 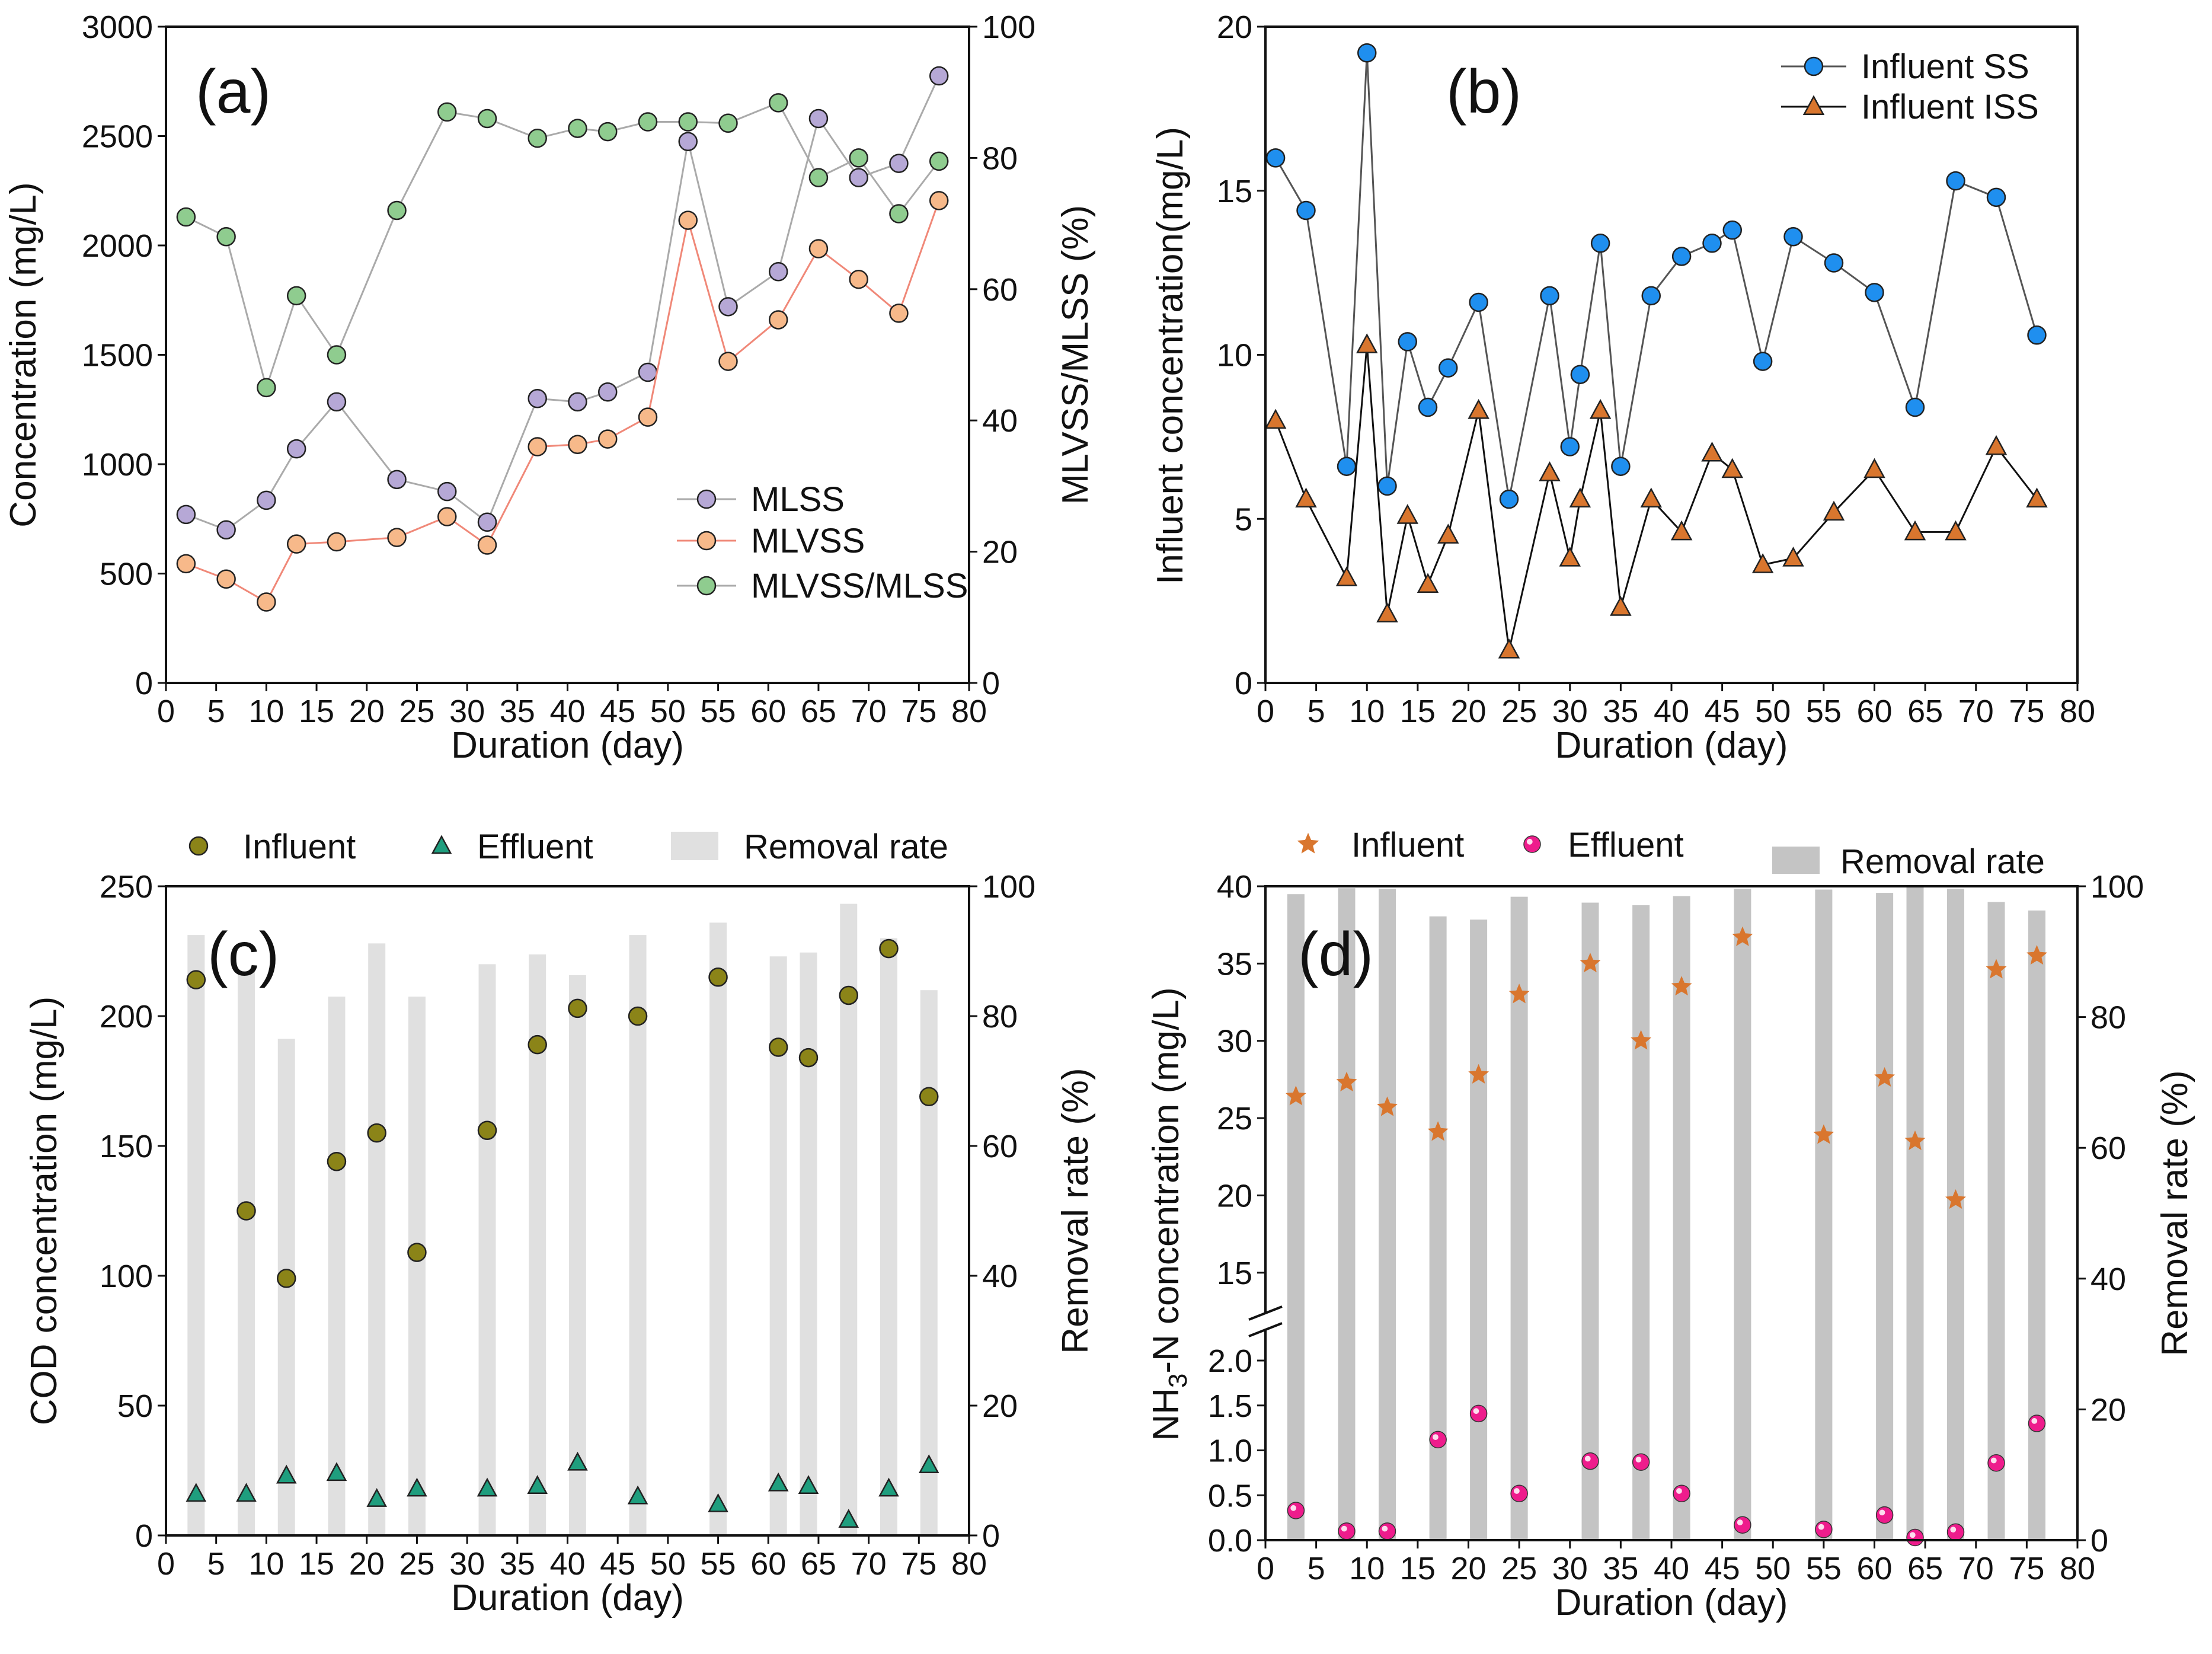 What do you see at coordinates (317, 711) in the screenshot?
I see `x-tick-label: 15` at bounding box center [317, 711].